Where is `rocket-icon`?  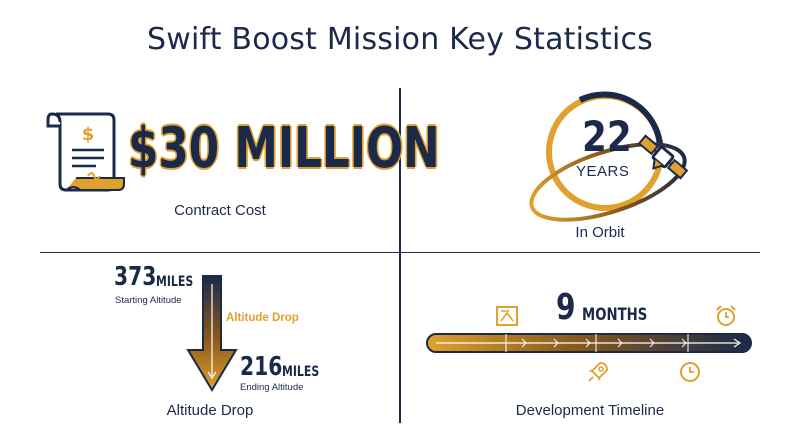
rocket-icon is located at coordinates (598, 372).